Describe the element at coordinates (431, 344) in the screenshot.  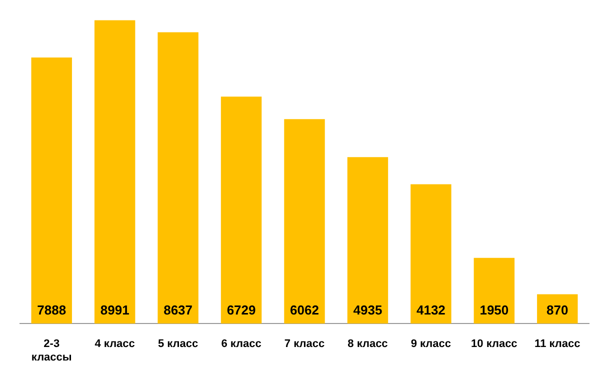
I see `x-tick-label: 9 класс` at that location.